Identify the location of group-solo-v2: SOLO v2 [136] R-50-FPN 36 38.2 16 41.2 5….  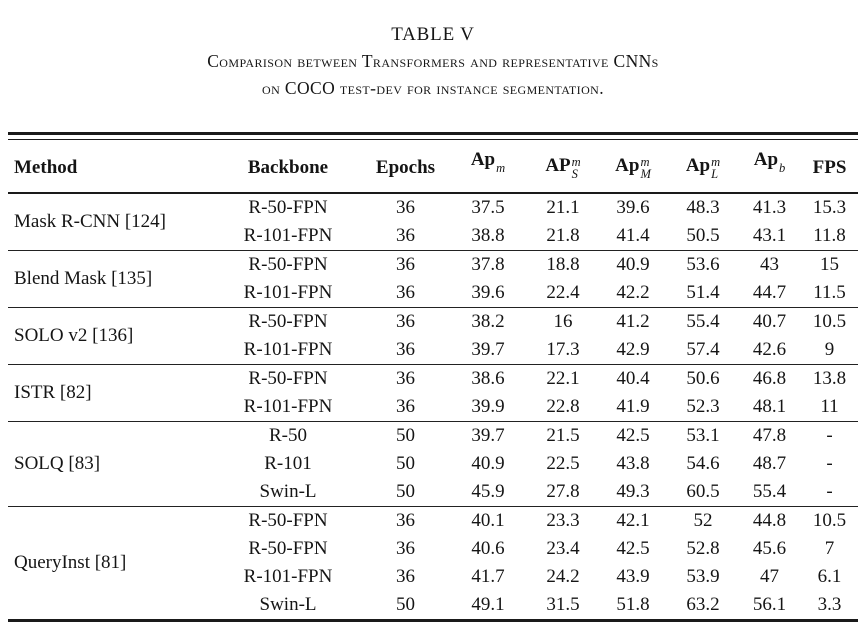
(433, 336).